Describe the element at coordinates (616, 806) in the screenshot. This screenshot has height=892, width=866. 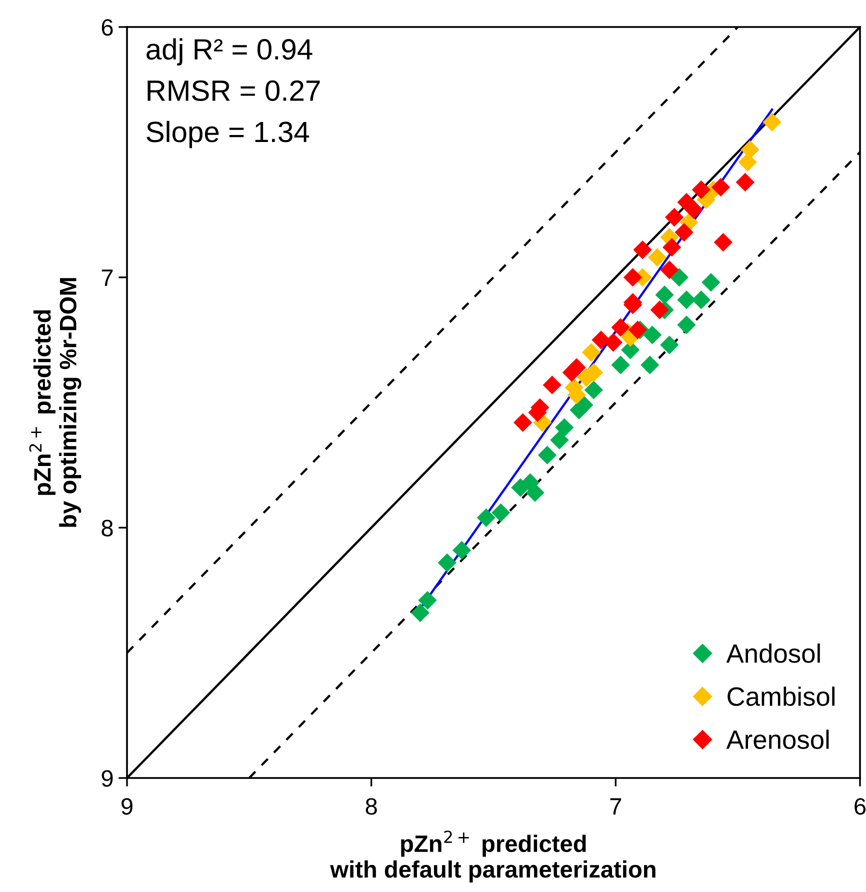
I see `x-tick-label: 7` at that location.